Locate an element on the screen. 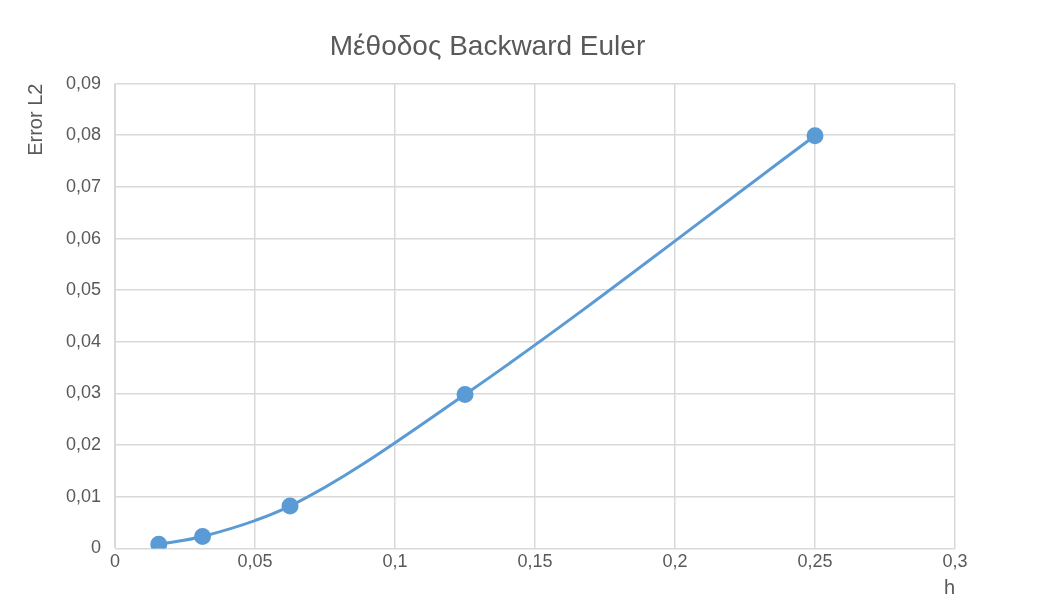  y-tick-label: 0,04 is located at coordinates (83, 340).